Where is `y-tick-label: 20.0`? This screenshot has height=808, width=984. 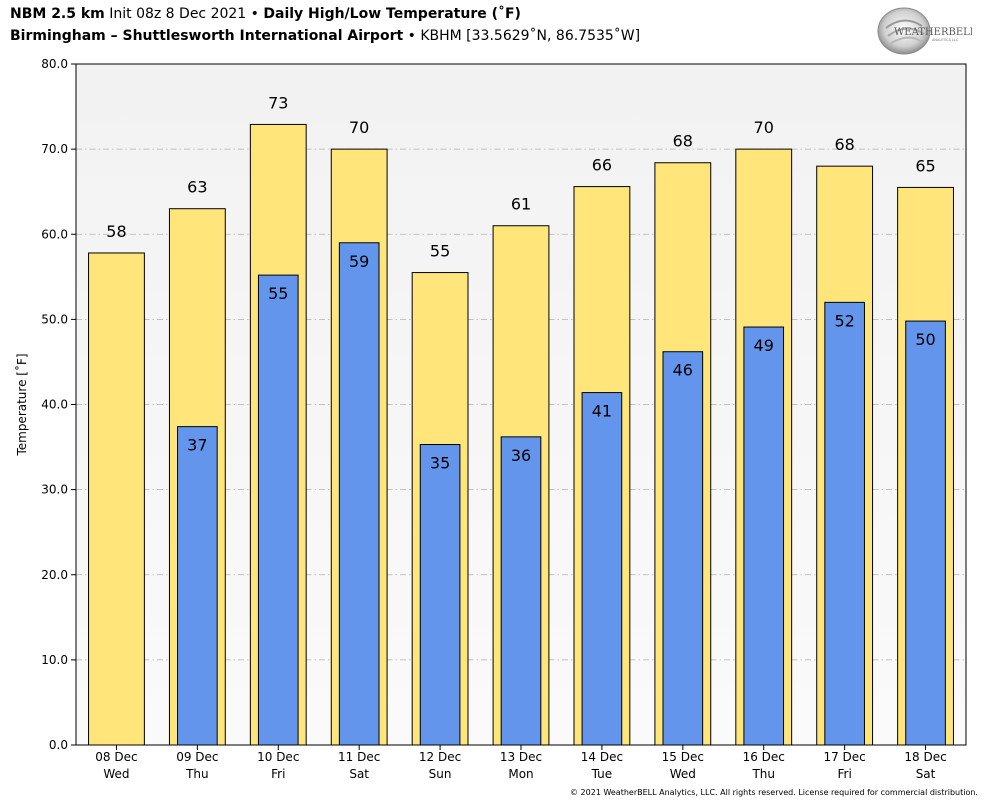 y-tick-label: 20.0 is located at coordinates (54, 575).